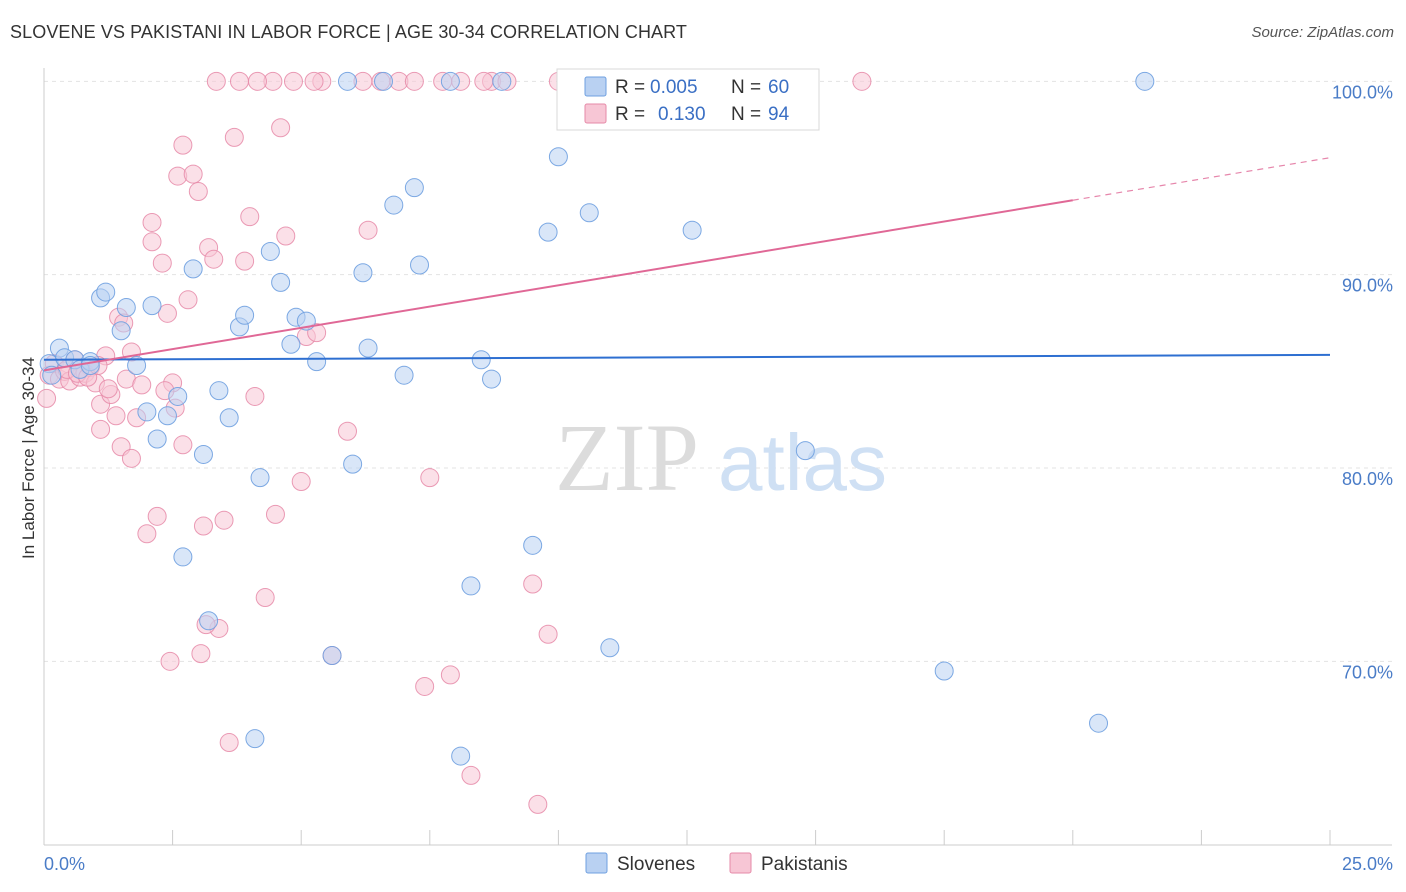 The image size is (1406, 892). Describe the element at coordinates (1201, 179) in the screenshot. I see `pakistanis-trend-extension` at that location.